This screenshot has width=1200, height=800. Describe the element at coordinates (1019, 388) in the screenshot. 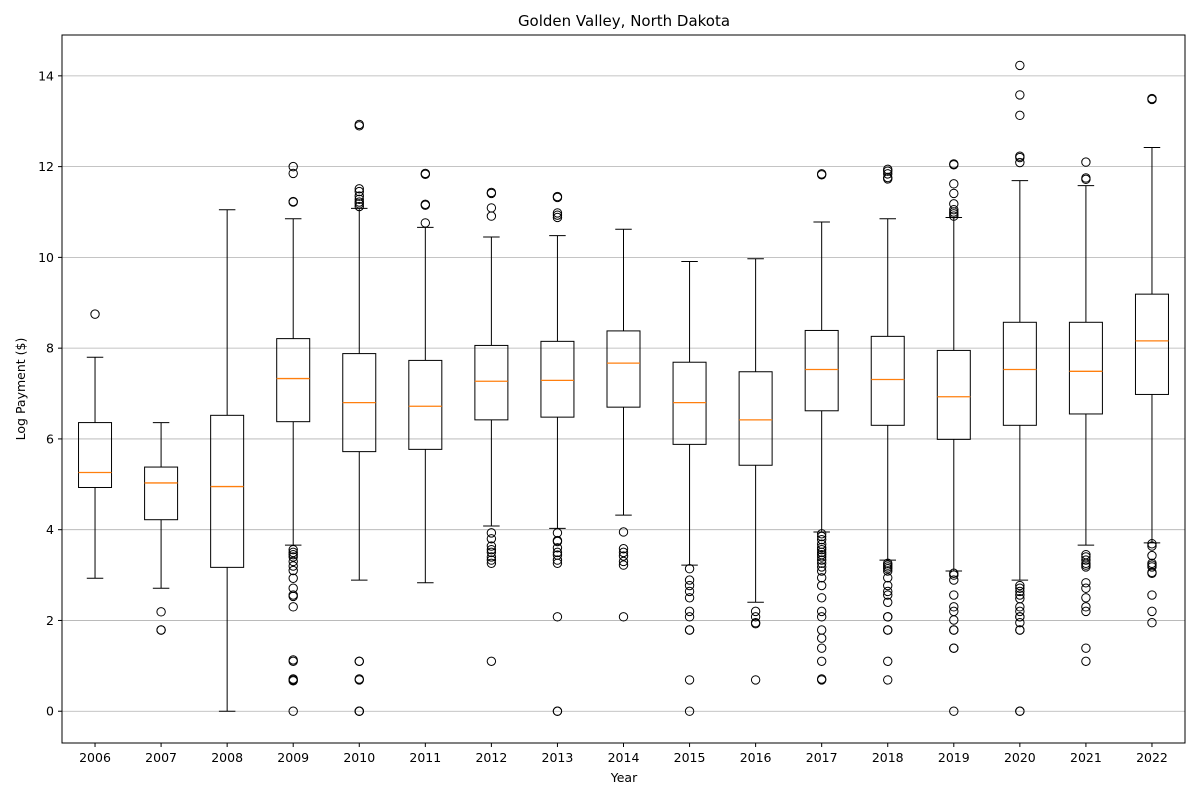

I see `box-2020` at that location.